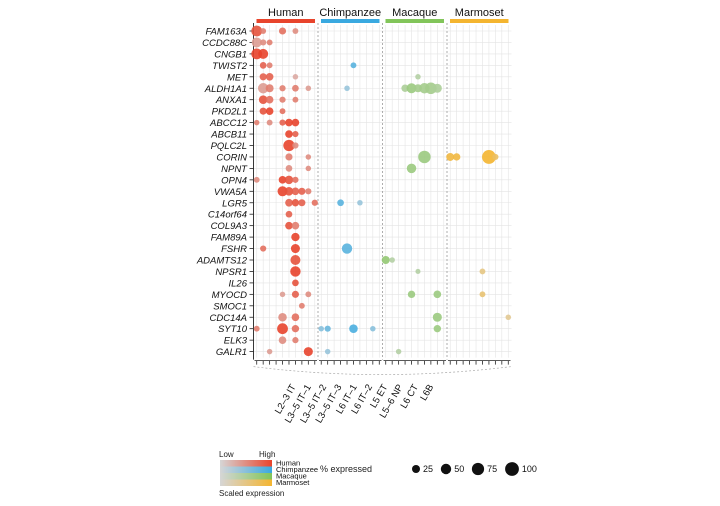 This screenshot has width=720, height=506. Describe the element at coordinates (414, 21) in the screenshot. I see `species-bar-macaque` at that location.